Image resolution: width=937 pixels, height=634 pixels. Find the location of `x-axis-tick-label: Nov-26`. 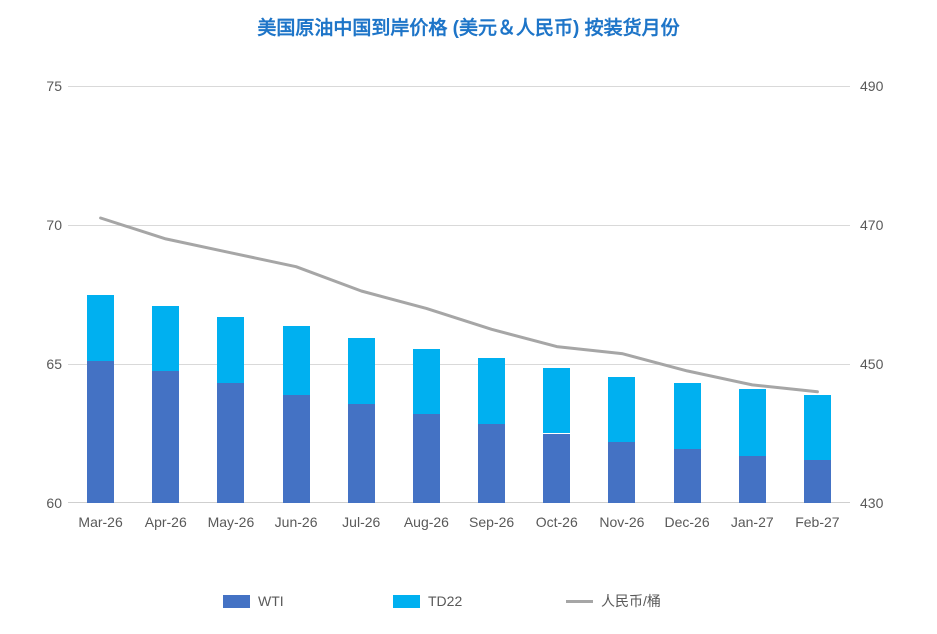

x-axis-tick-label: Nov-26 is located at coordinates (622, 522).